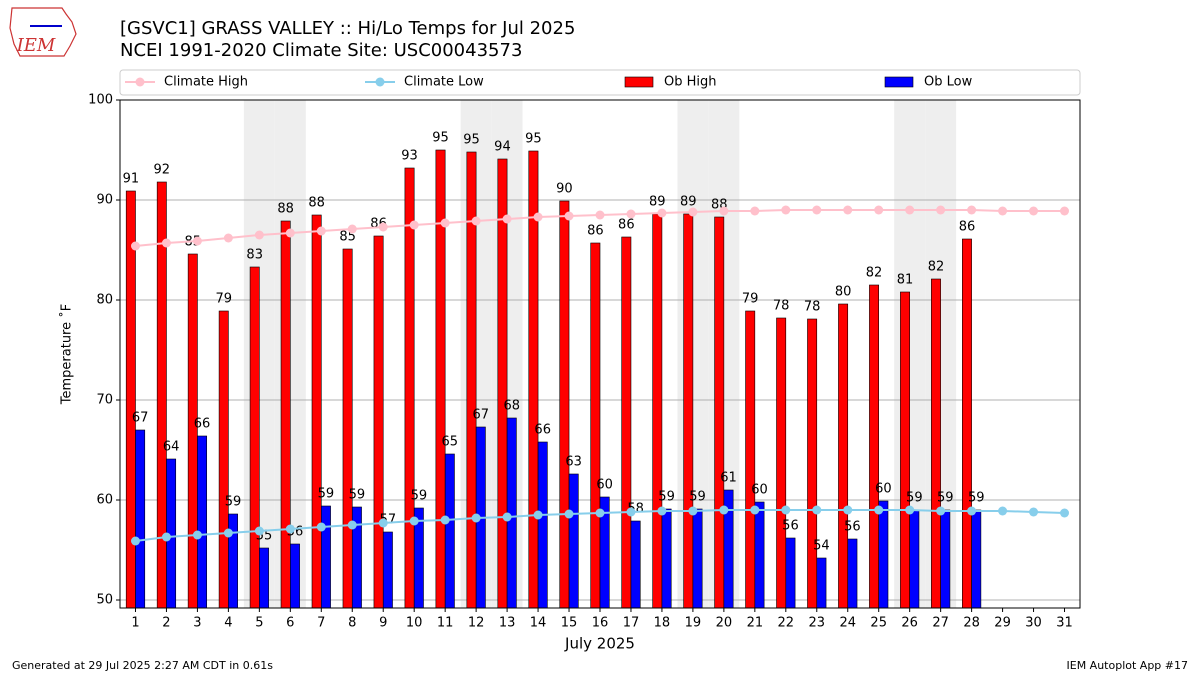  I want to click on chart-subtitle: NCEI 1991-2020 Climate Site: USC00043573, so click(321, 50).